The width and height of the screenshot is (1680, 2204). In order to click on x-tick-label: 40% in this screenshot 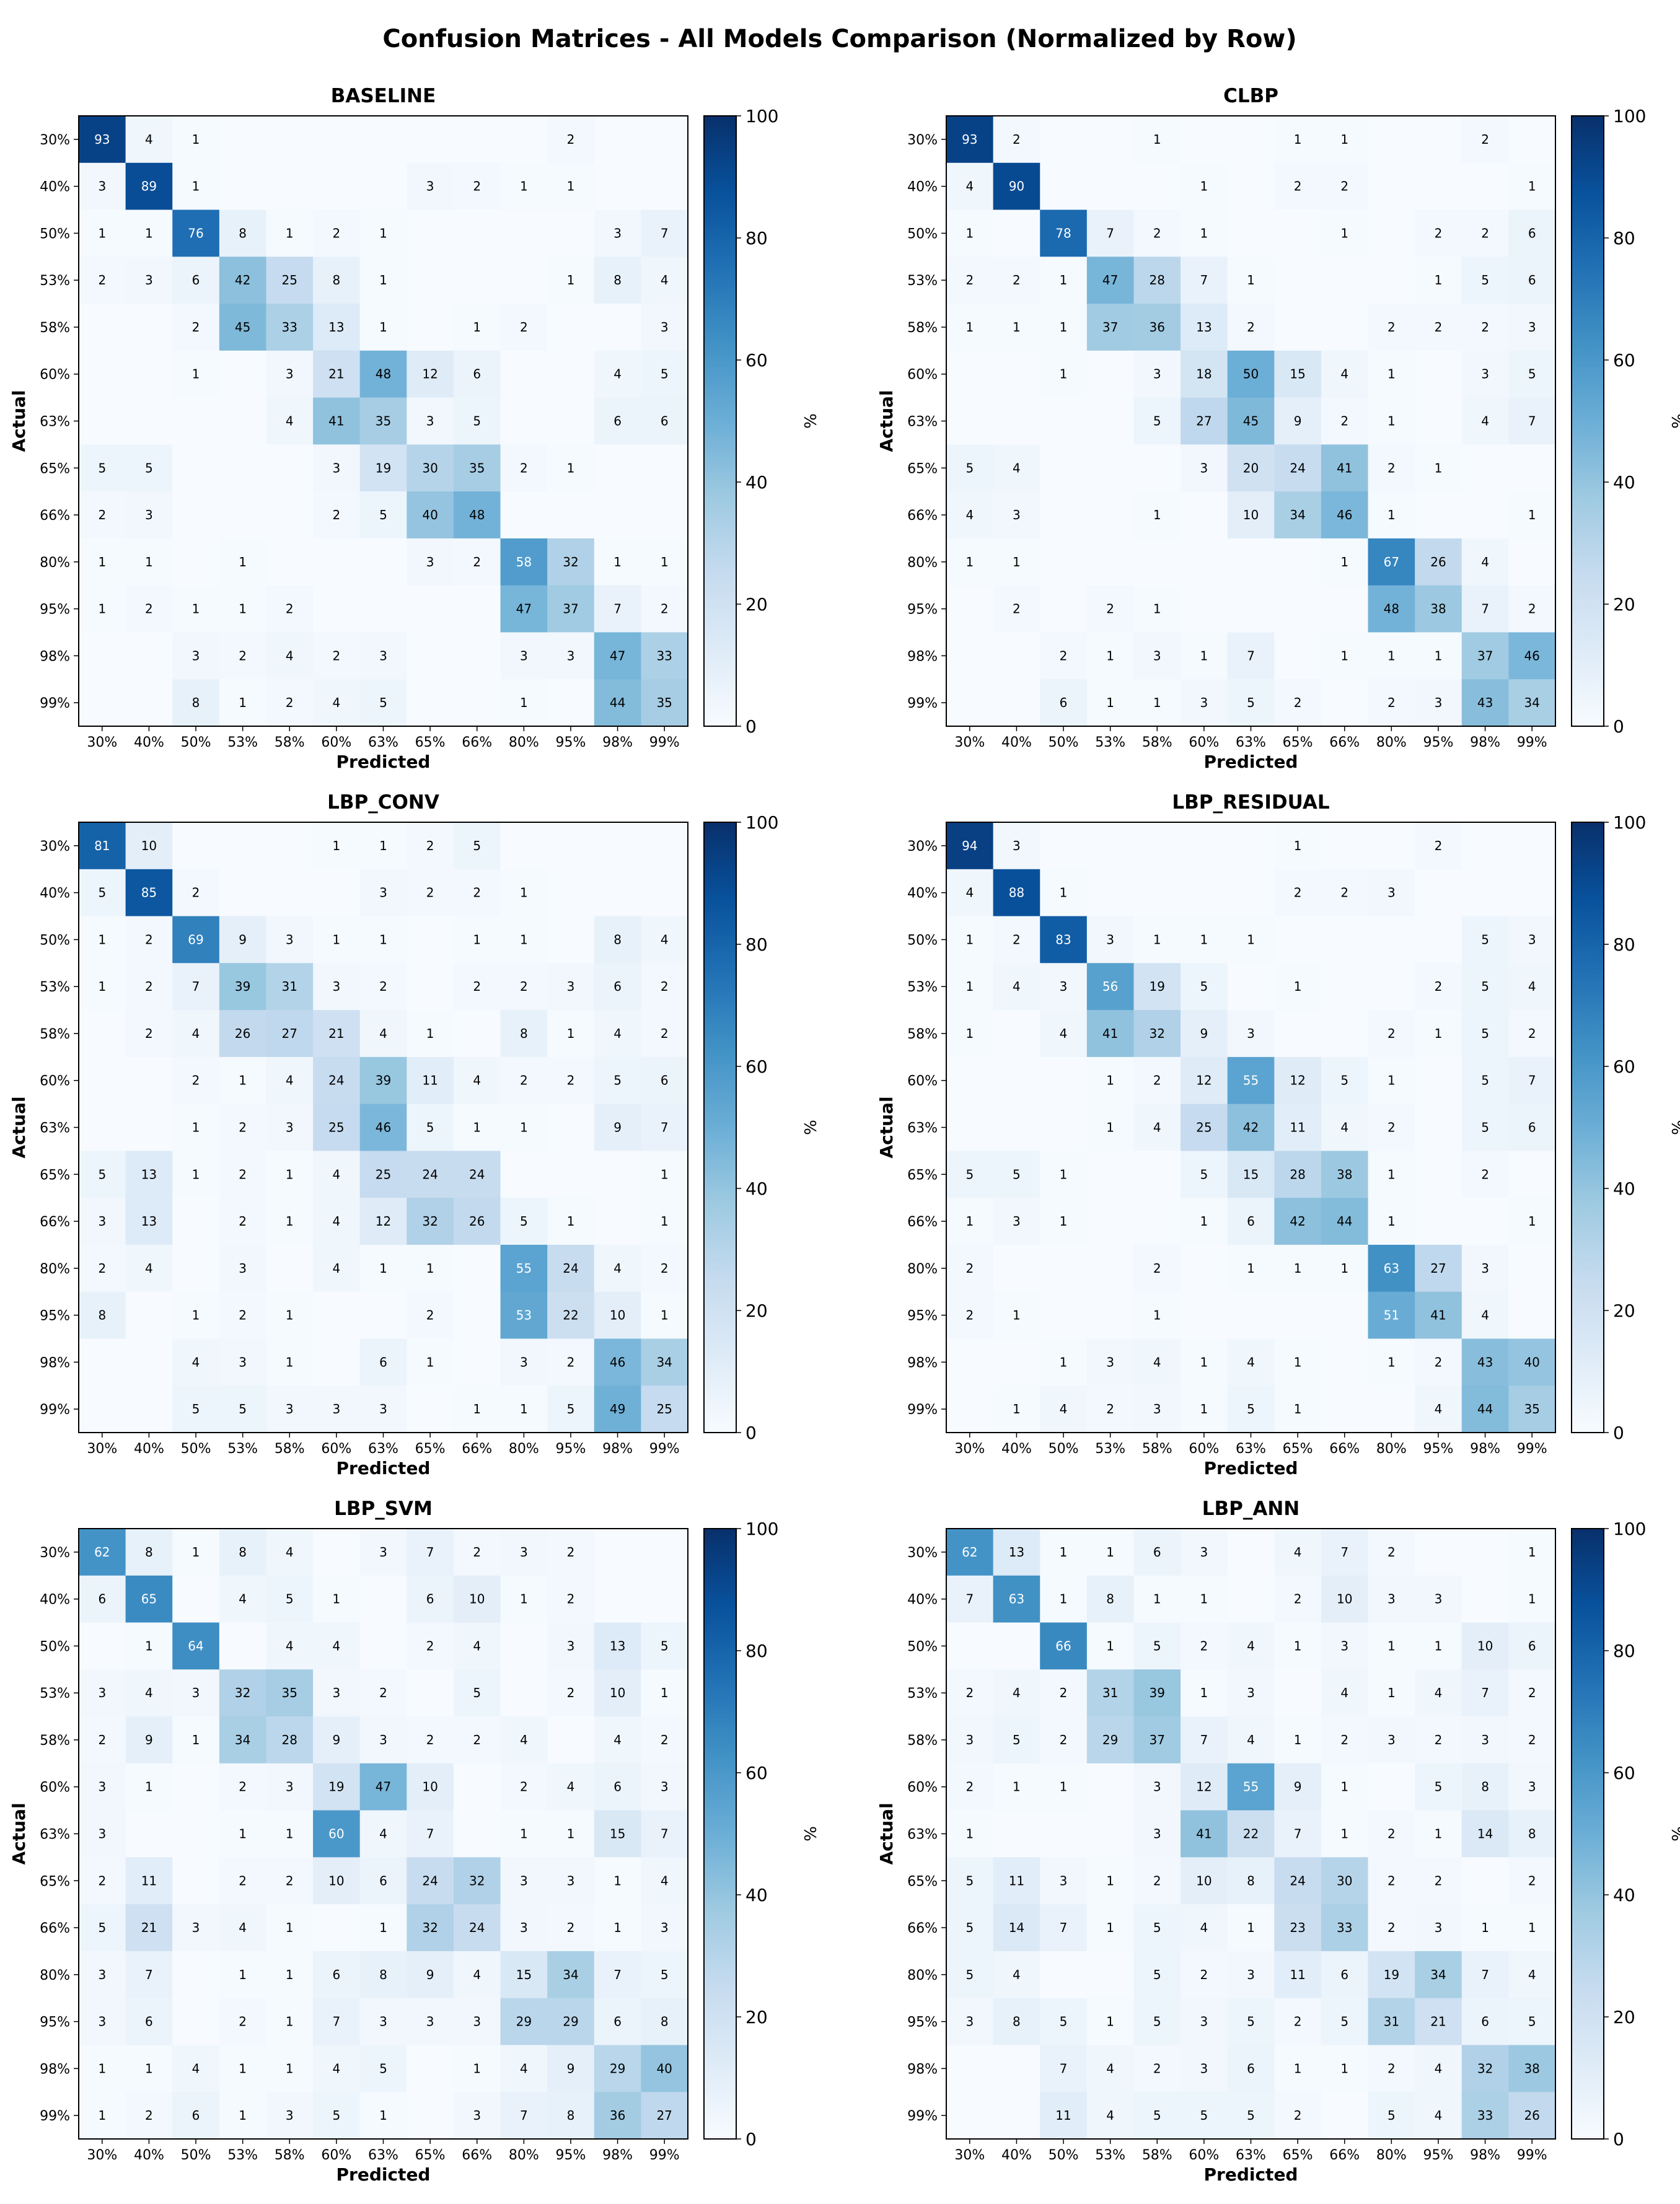, I will do `click(1016, 2155)`.